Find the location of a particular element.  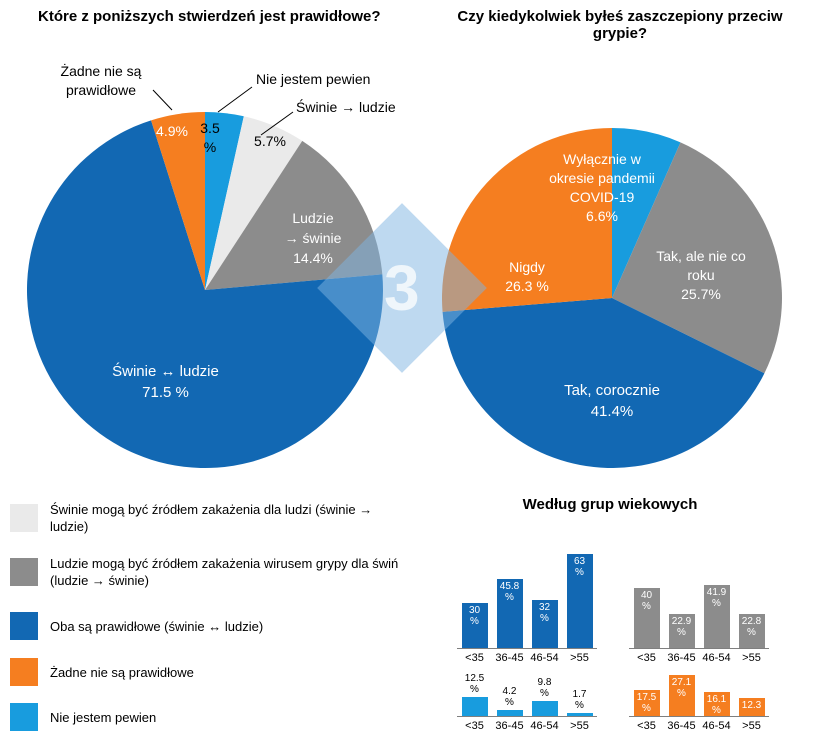

bar-section-title: Według grup wiekowych is located at coordinates (610, 504).